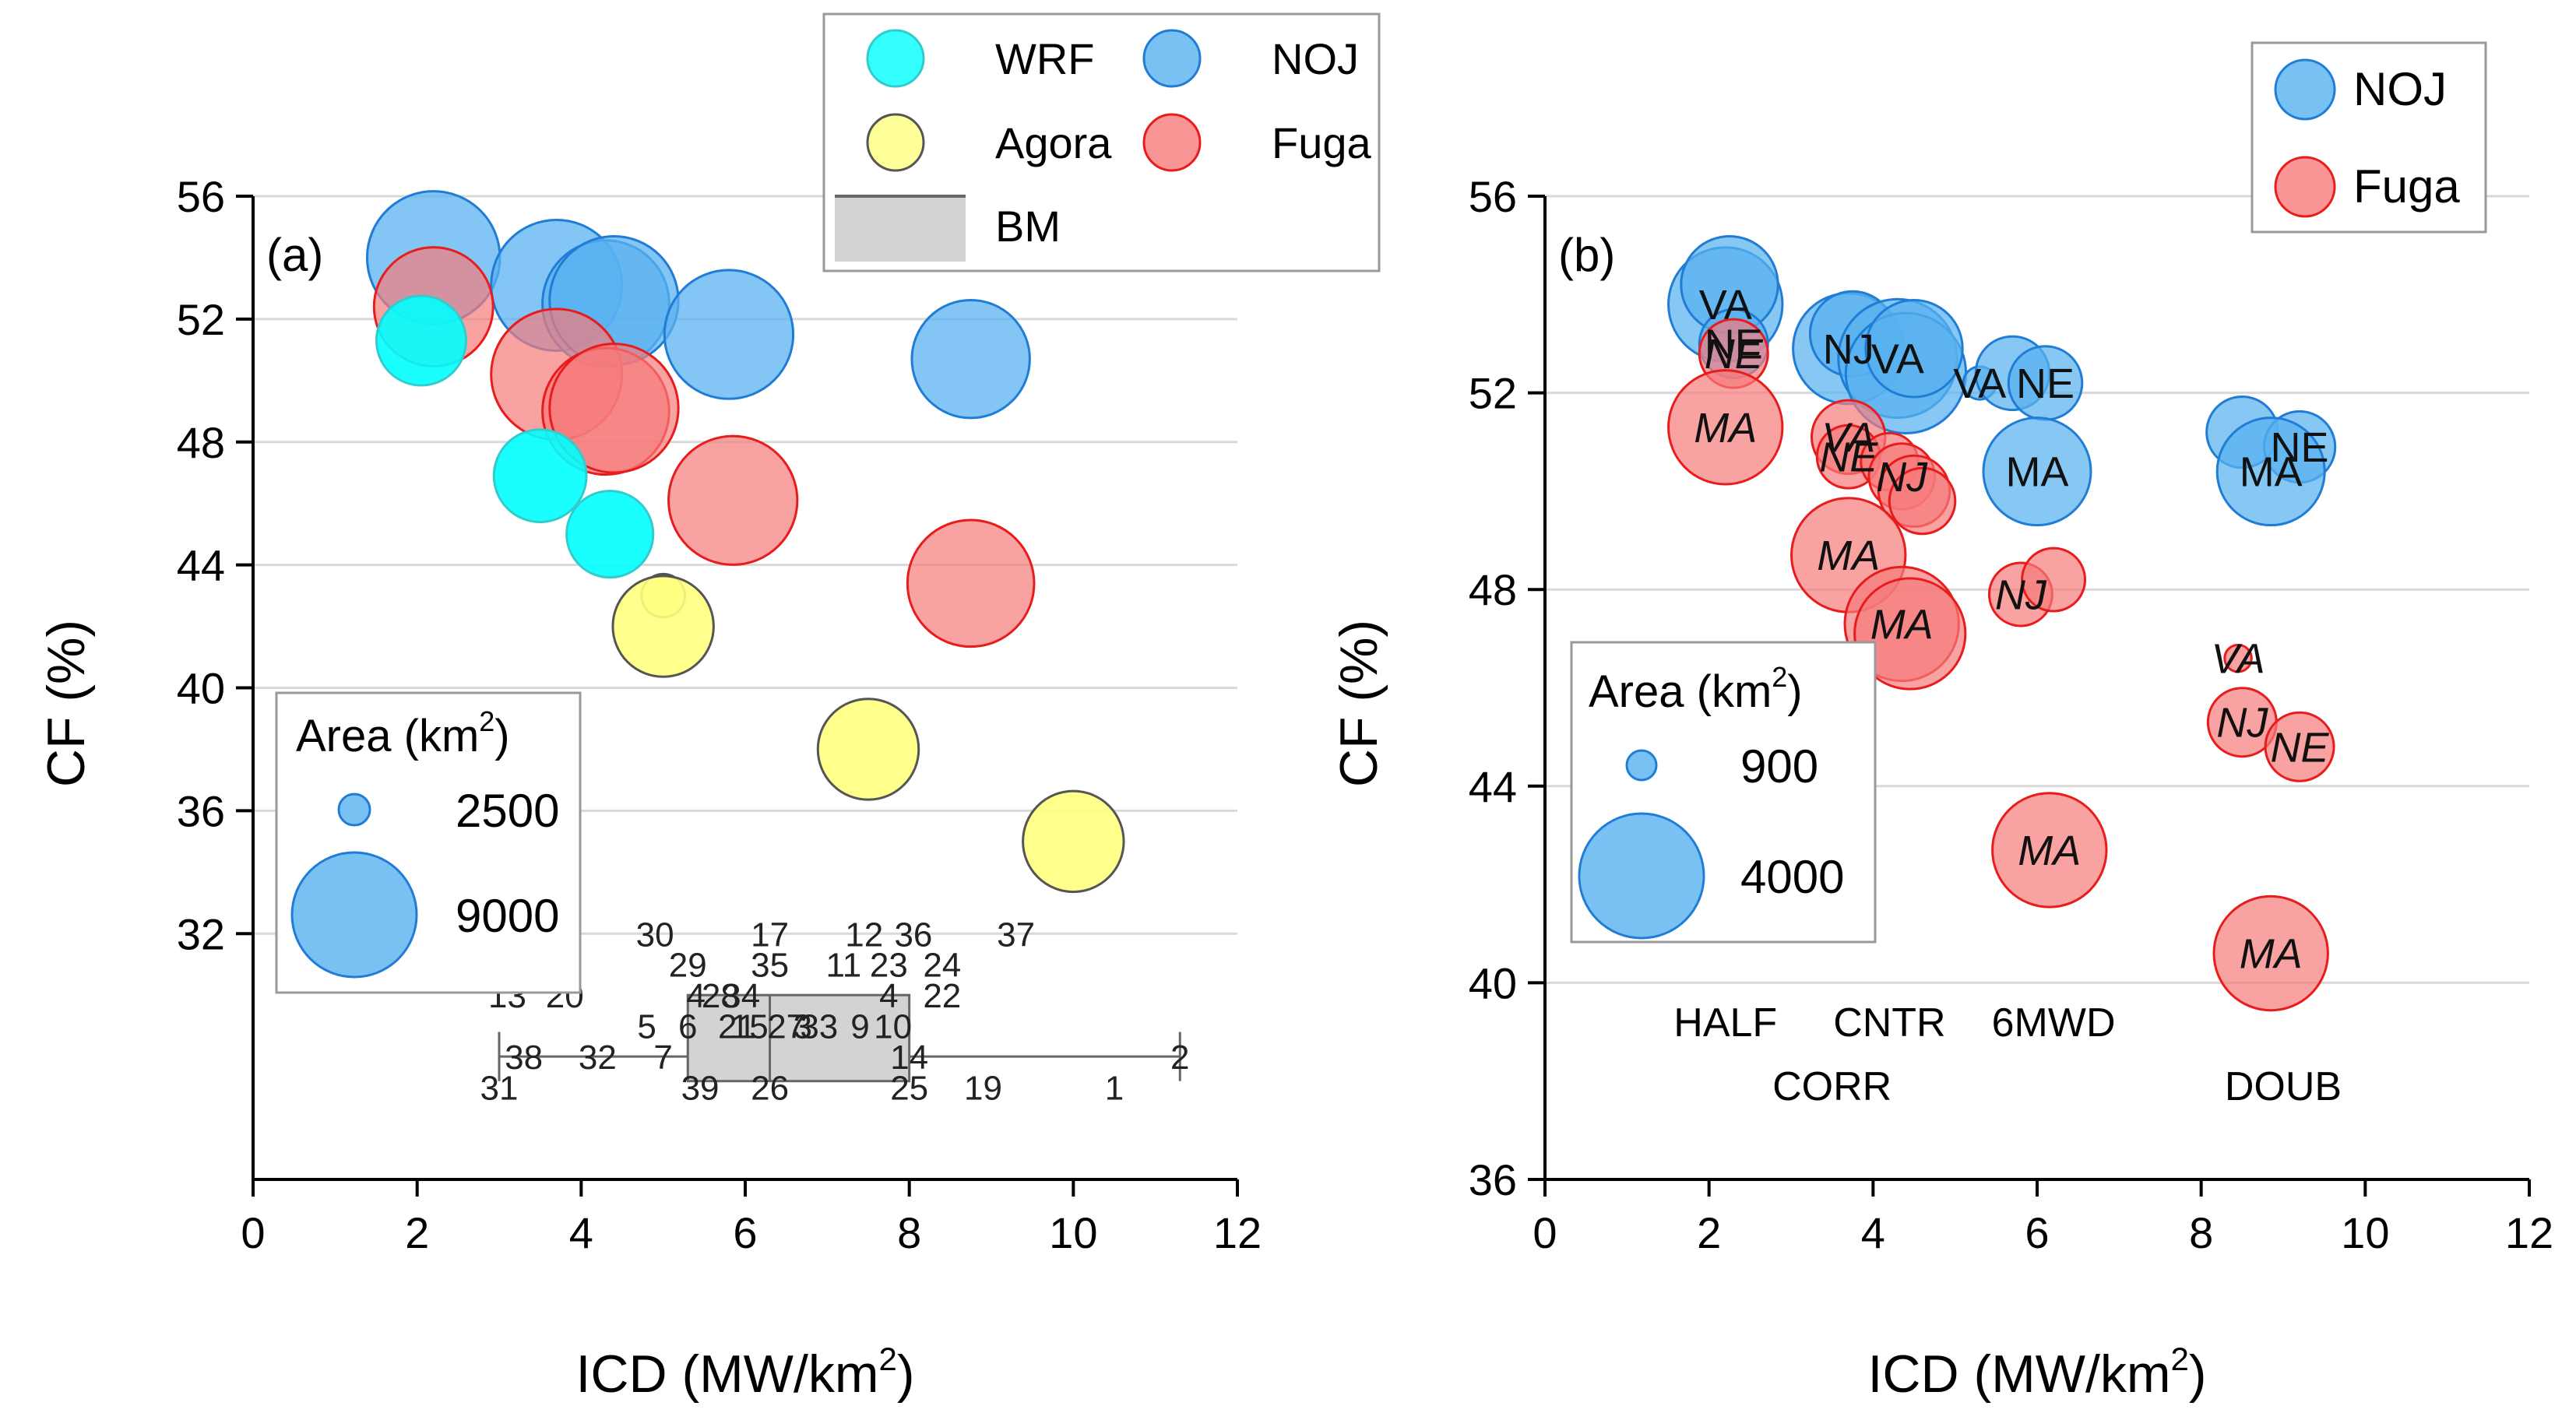 This screenshot has width=2576, height=1420. What do you see at coordinates (1179, 1058) in the screenshot?
I see `bm-point-label: 2` at bounding box center [1179, 1058].